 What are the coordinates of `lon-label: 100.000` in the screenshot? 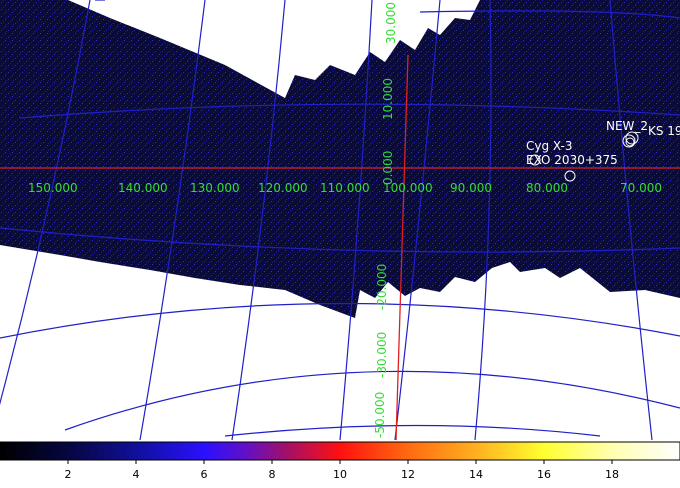 It's located at (408, 188).